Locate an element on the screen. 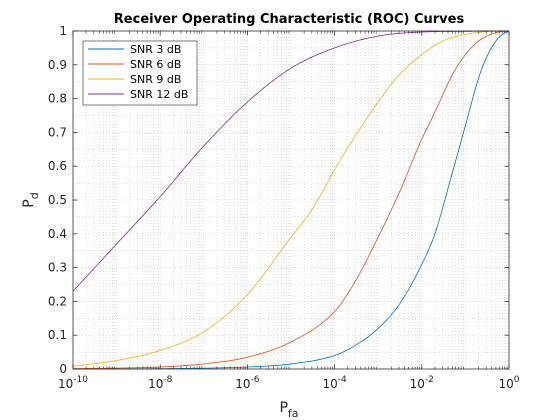  y-tick-label: 0.5 is located at coordinates (57, 200).